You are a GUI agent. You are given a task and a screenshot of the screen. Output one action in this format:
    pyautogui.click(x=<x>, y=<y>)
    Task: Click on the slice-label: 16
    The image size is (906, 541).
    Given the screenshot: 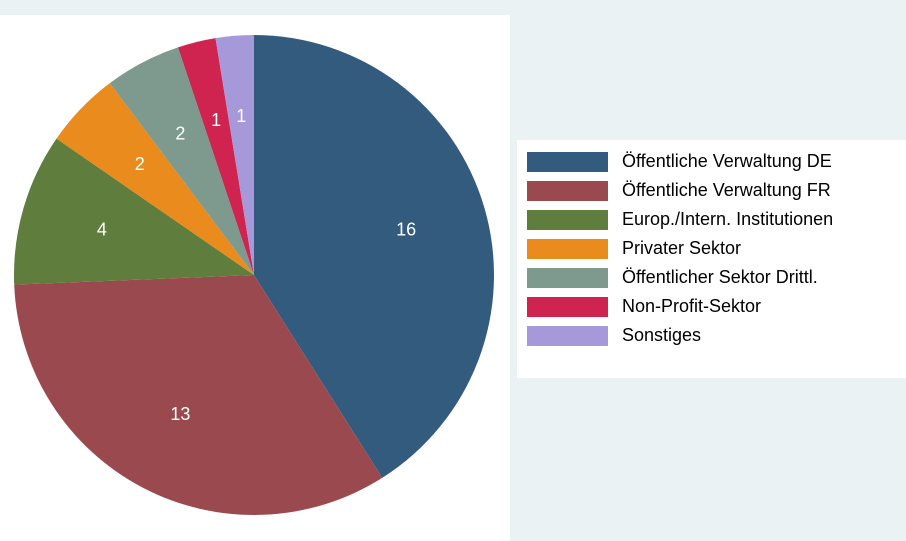 What is the action you would take?
    pyautogui.click(x=406, y=230)
    